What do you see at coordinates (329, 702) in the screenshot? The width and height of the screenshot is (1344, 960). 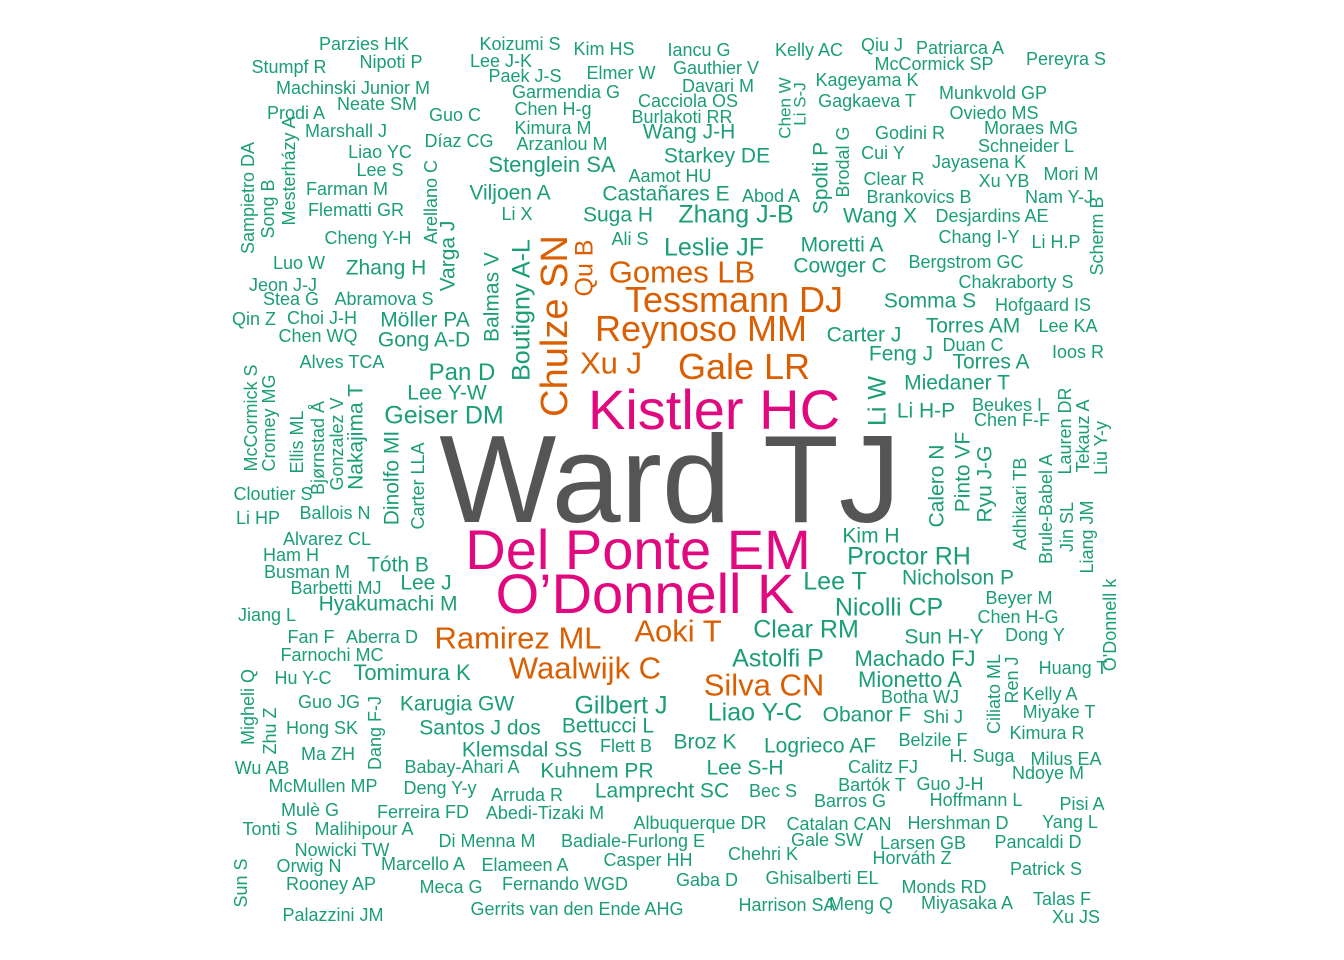 I see `word-140: Guo JG` at bounding box center [329, 702].